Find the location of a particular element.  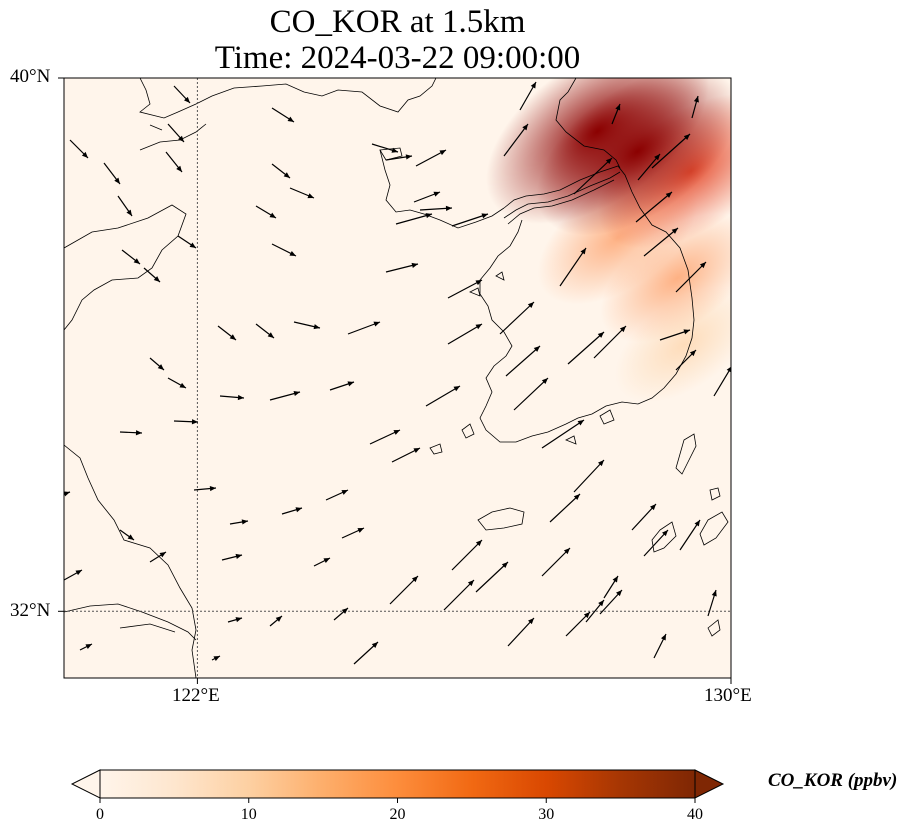

colorbar is located at coordinates (397, 786).